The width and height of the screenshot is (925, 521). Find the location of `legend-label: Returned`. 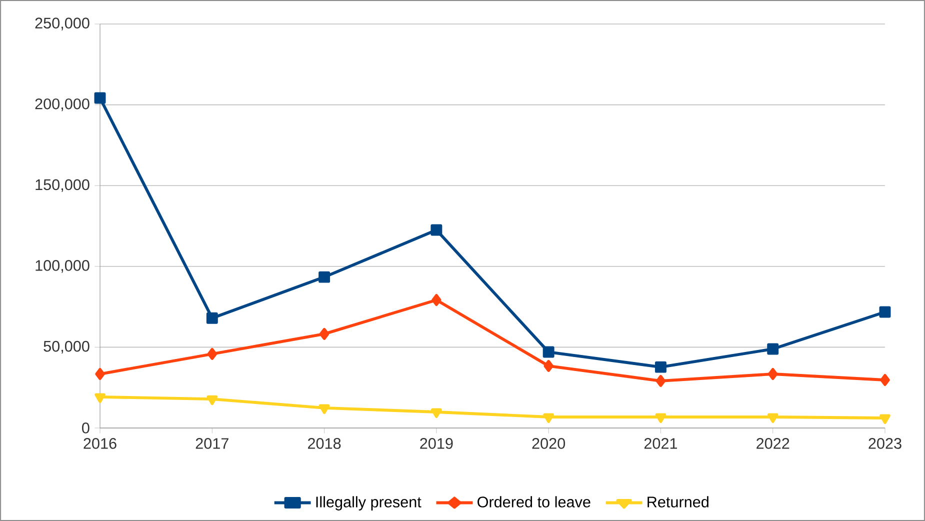

legend-label: Returned is located at coordinates (678, 502).